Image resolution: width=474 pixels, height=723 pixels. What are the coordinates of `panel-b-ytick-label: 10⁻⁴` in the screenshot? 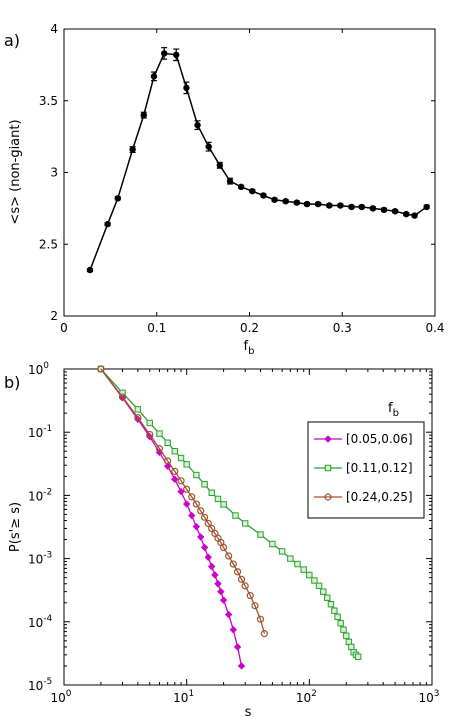 It's located at (40, 622).